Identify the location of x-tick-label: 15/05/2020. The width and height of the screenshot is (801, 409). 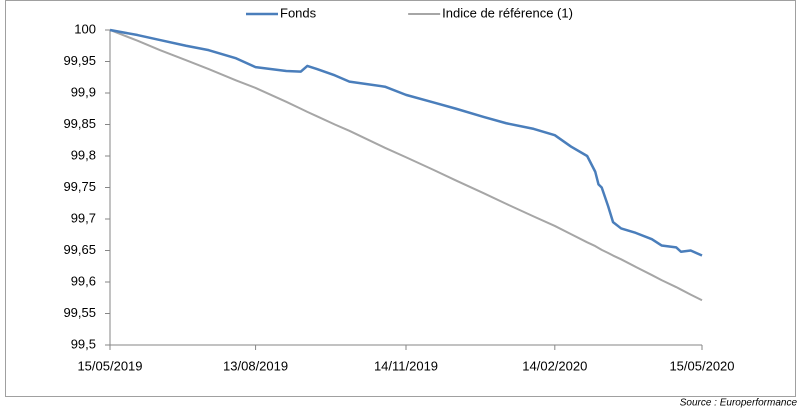
(701, 365).